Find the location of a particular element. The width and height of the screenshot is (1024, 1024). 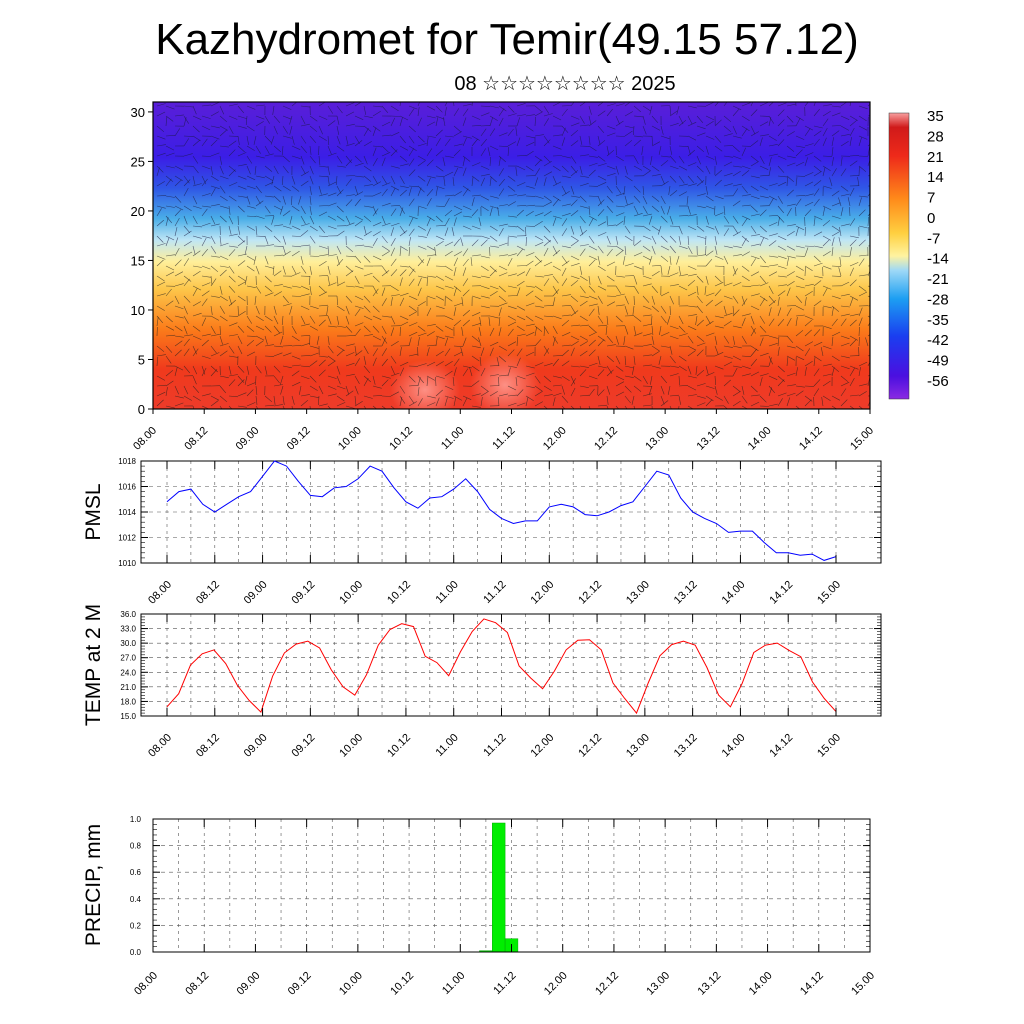

precip-y-tick-label: 0.6 is located at coordinates (136, 872).